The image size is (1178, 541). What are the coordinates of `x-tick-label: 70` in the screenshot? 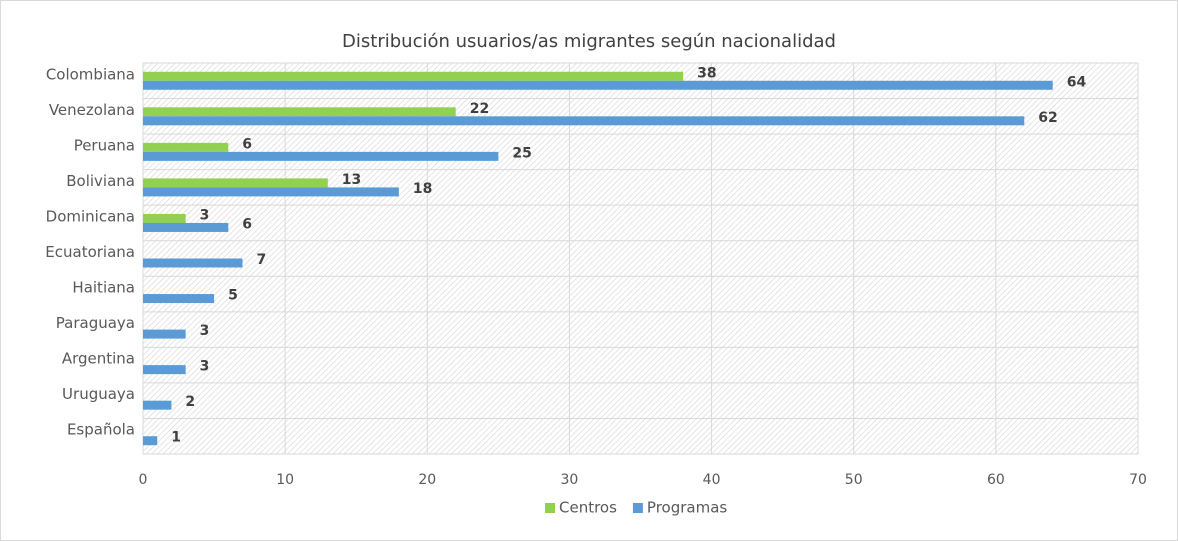 It's located at (1138, 480).